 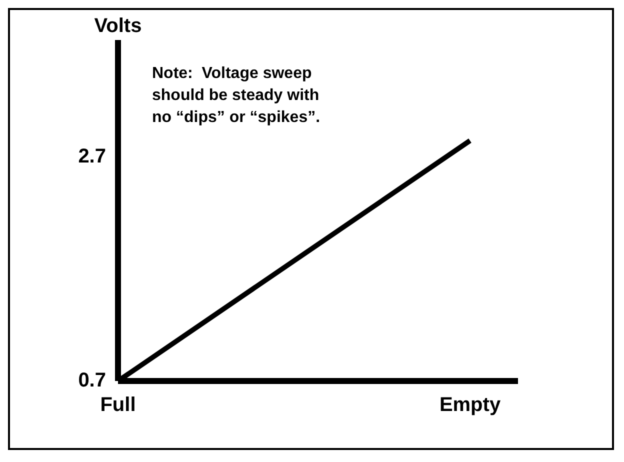 What do you see at coordinates (236, 95) in the screenshot?
I see `annotation: Note: Voltage sweep should be steady with no “dips” or “spikes”.` at bounding box center [236, 95].